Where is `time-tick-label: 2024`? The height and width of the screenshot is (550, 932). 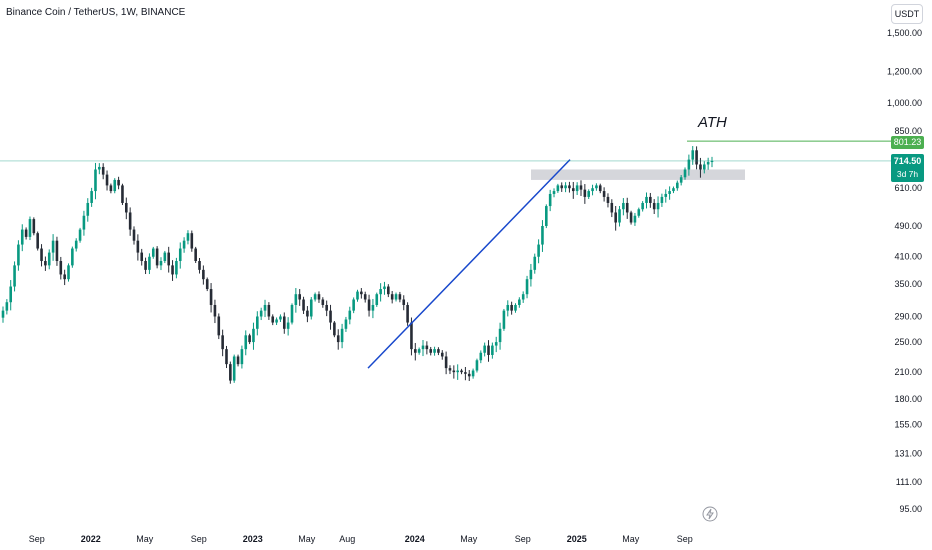 time-tick-label: 2024 is located at coordinates (415, 539).